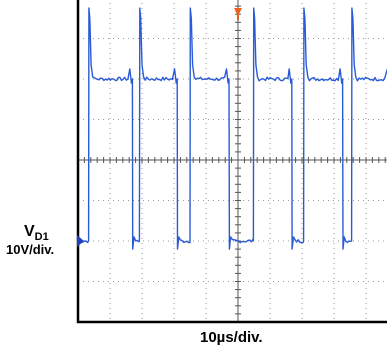 This screenshot has height=356, width=387. I want to click on channel-name: V, so click(29, 231).